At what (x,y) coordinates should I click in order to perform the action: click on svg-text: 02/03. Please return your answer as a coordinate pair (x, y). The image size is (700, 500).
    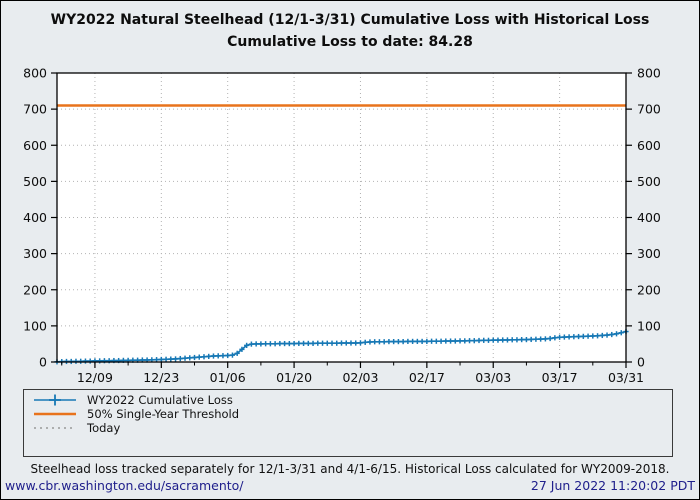
    Looking at the image, I should click on (360, 377).